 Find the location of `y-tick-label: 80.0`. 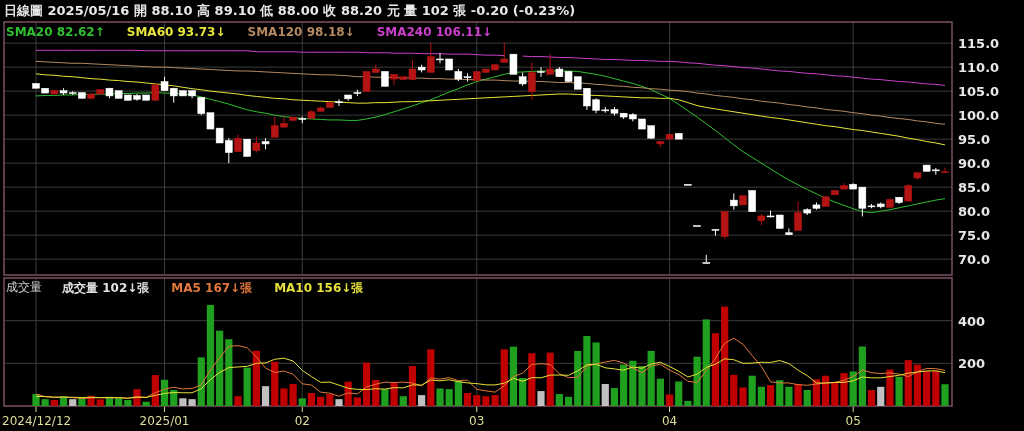

y-tick-label: 80.0 is located at coordinates (974, 212).